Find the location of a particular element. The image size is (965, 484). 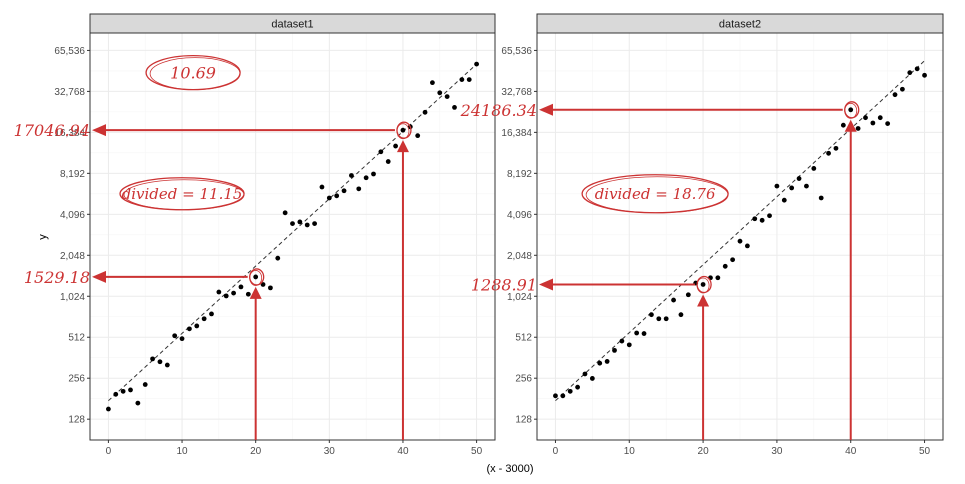

high-value-label: 24186.34 is located at coordinates (498, 110).